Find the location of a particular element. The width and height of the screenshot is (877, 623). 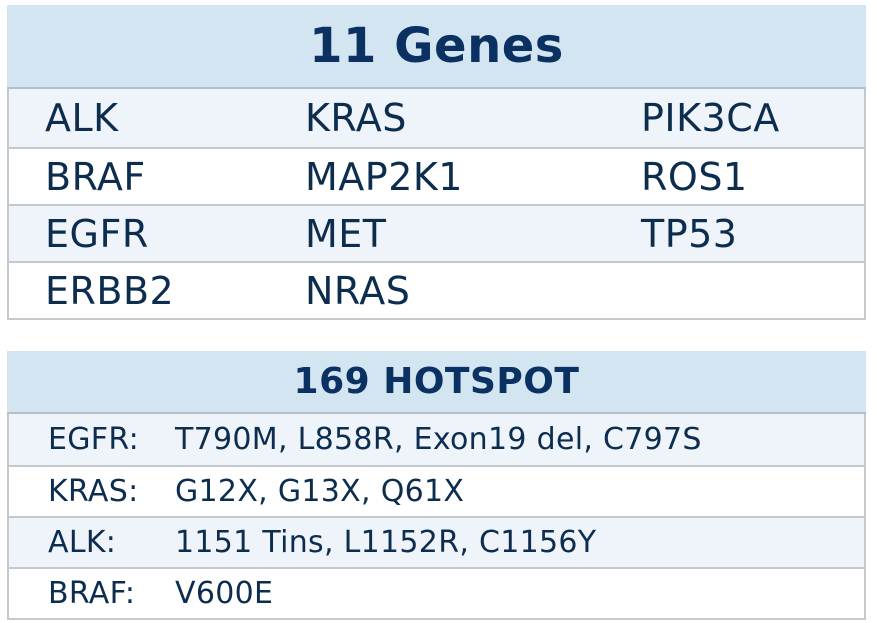

genes-table-title: 11 Genes is located at coordinates (436, 47).